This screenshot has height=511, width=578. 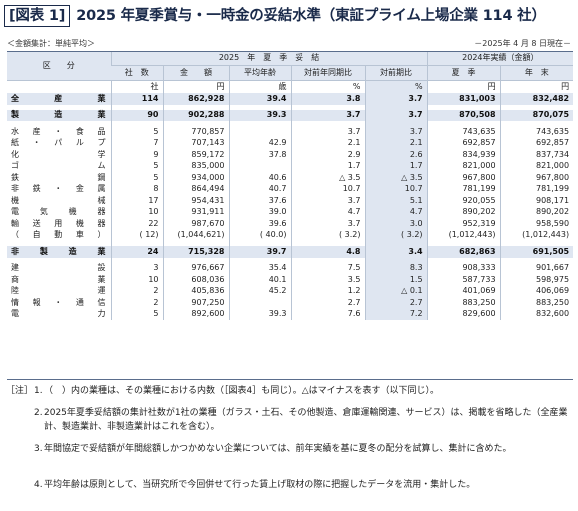 I want to click on value-cell: 859,172, so click(x=195, y=155).